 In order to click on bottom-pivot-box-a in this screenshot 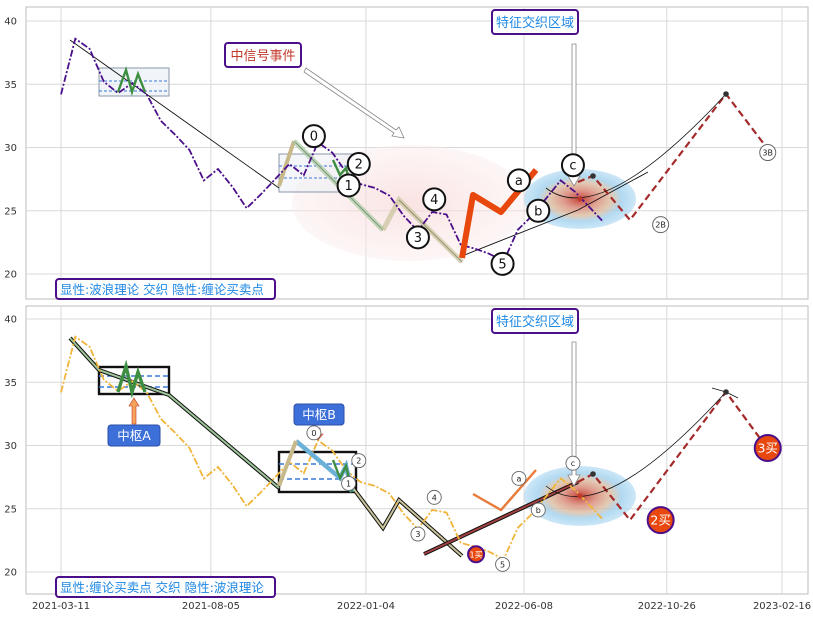, I will do `click(134, 380)`.